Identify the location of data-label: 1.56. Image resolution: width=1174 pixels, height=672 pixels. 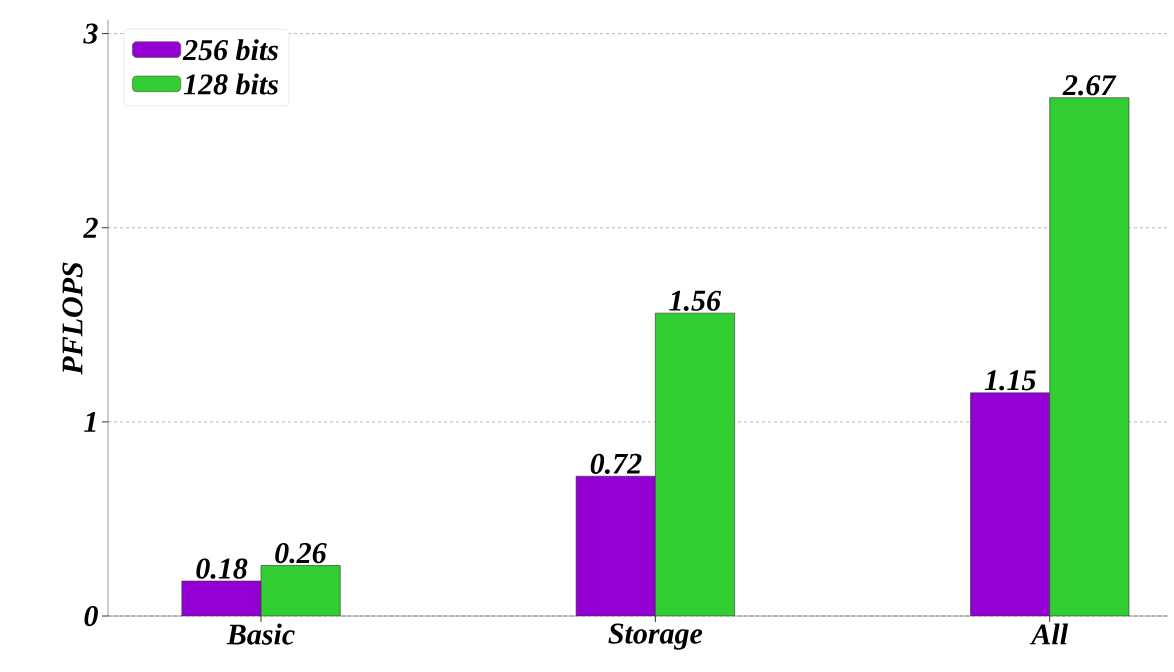
(695, 300).